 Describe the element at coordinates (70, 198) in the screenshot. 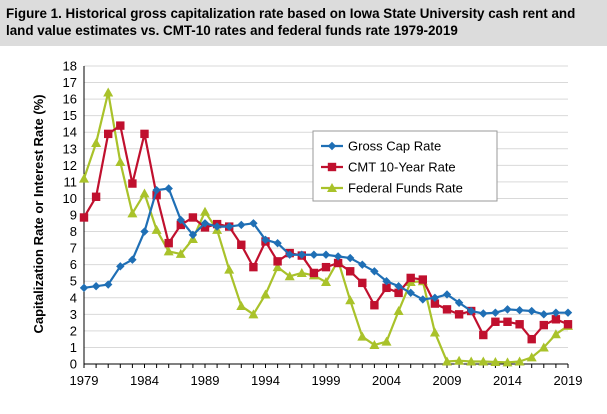

I see `y-tick-label: 10` at that location.